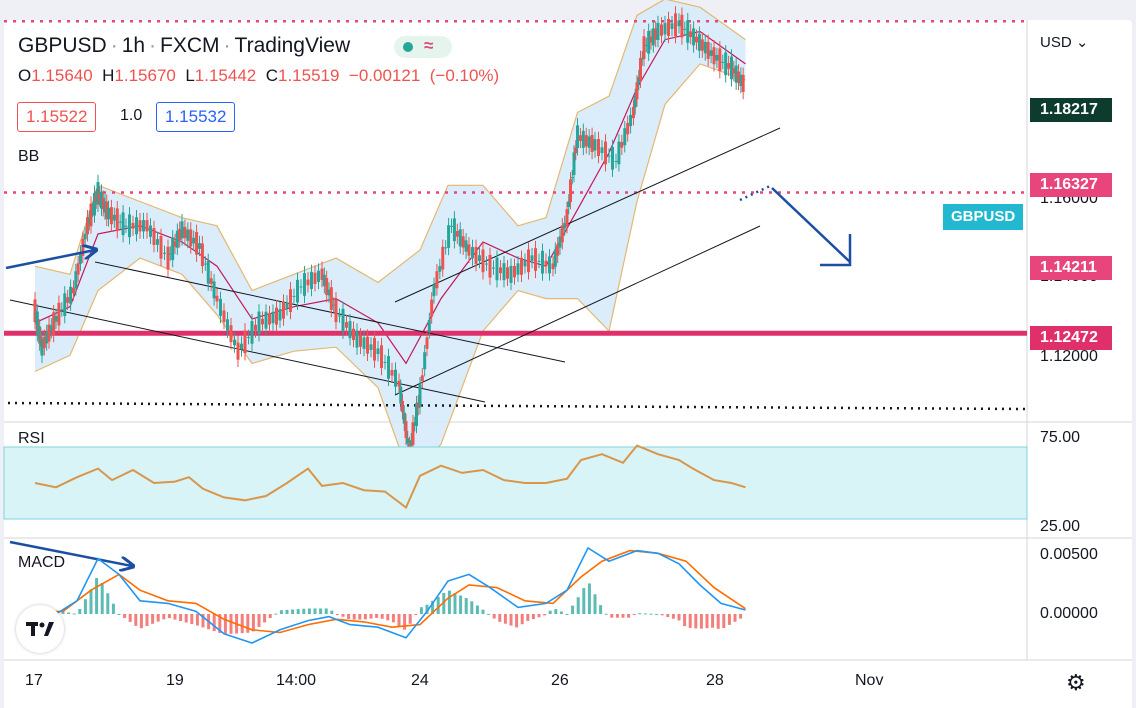 Image resolution: width=1136 pixels, height=708 pixels. What do you see at coordinates (133, 45) in the screenshot?
I see `interval-label: 1h` at bounding box center [133, 45].